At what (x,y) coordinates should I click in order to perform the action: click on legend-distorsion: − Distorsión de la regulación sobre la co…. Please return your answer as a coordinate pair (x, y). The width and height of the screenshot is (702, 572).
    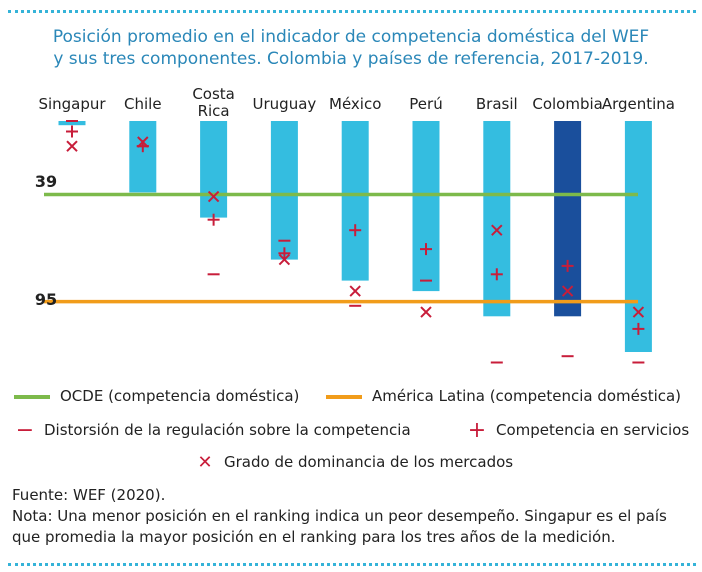
    Looking at the image, I should click on (212, 430).